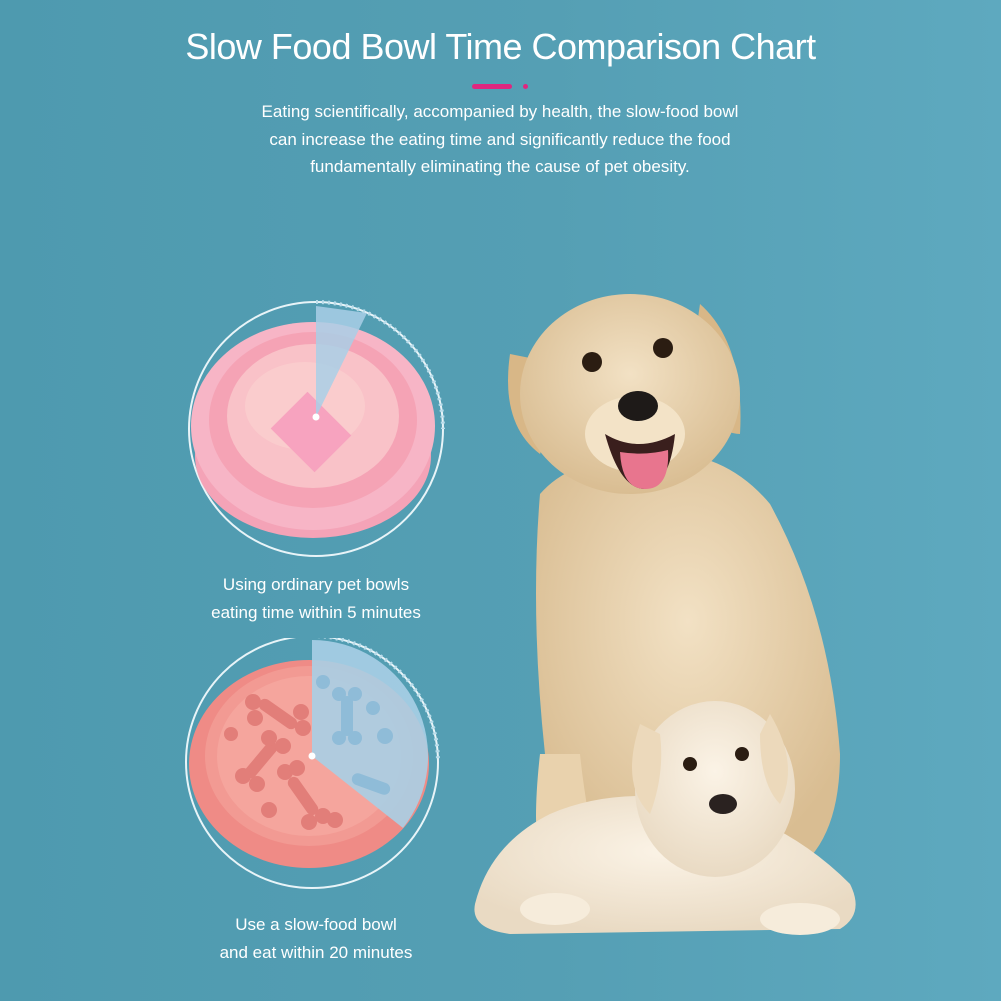 This screenshot has width=1001, height=1001. I want to click on time-wedge-5min, so click(341, 361).